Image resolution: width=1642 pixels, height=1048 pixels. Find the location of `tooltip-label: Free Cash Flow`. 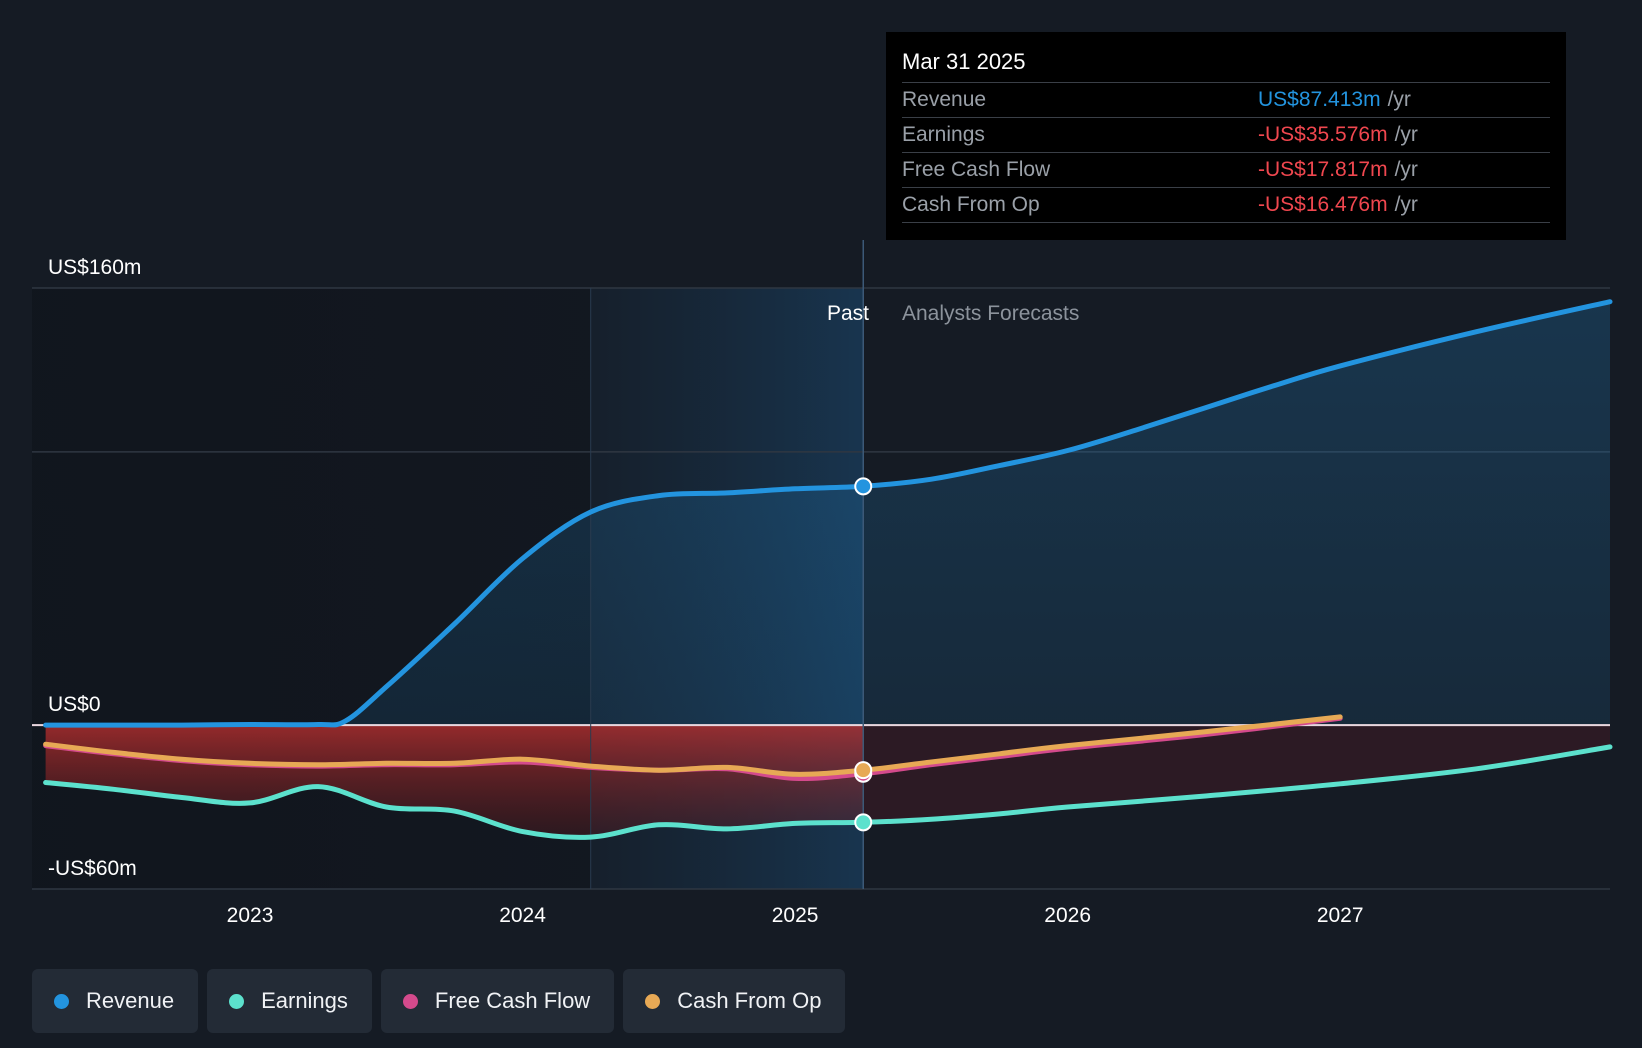

tooltip-label: Free Cash Flow is located at coordinates (976, 169).